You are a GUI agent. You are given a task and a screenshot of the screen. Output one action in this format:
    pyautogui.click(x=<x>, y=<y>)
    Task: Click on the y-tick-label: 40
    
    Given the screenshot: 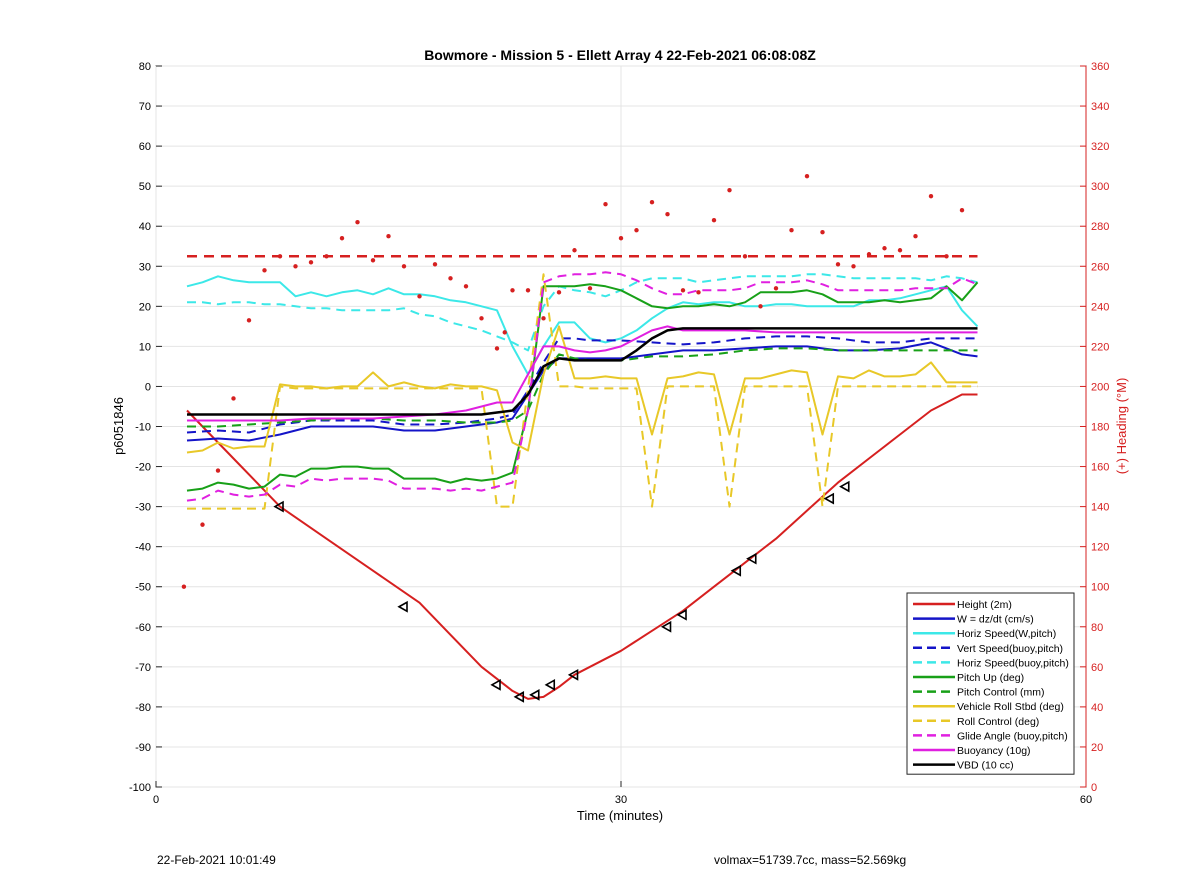 What is the action you would take?
    pyautogui.click(x=145, y=227)
    